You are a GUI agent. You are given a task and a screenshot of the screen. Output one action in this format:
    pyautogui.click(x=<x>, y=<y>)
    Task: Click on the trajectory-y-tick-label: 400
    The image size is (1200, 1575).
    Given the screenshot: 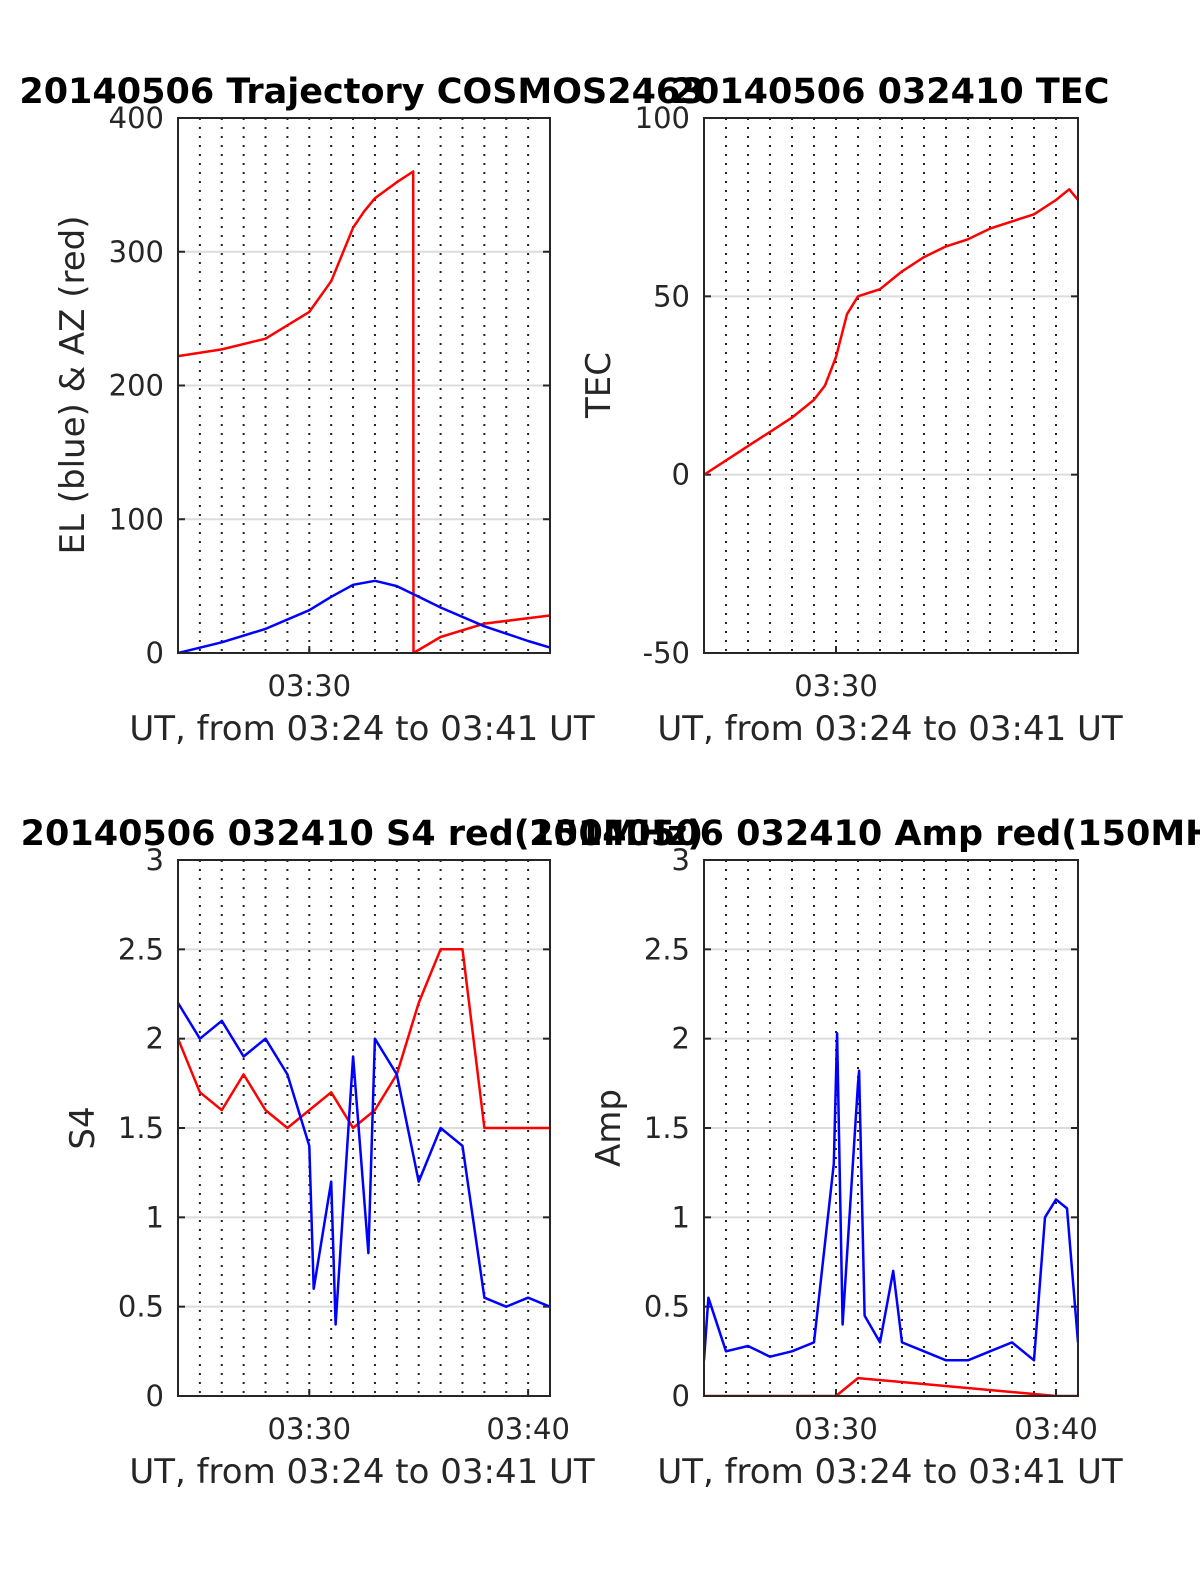 What is the action you would take?
    pyautogui.click(x=136, y=118)
    